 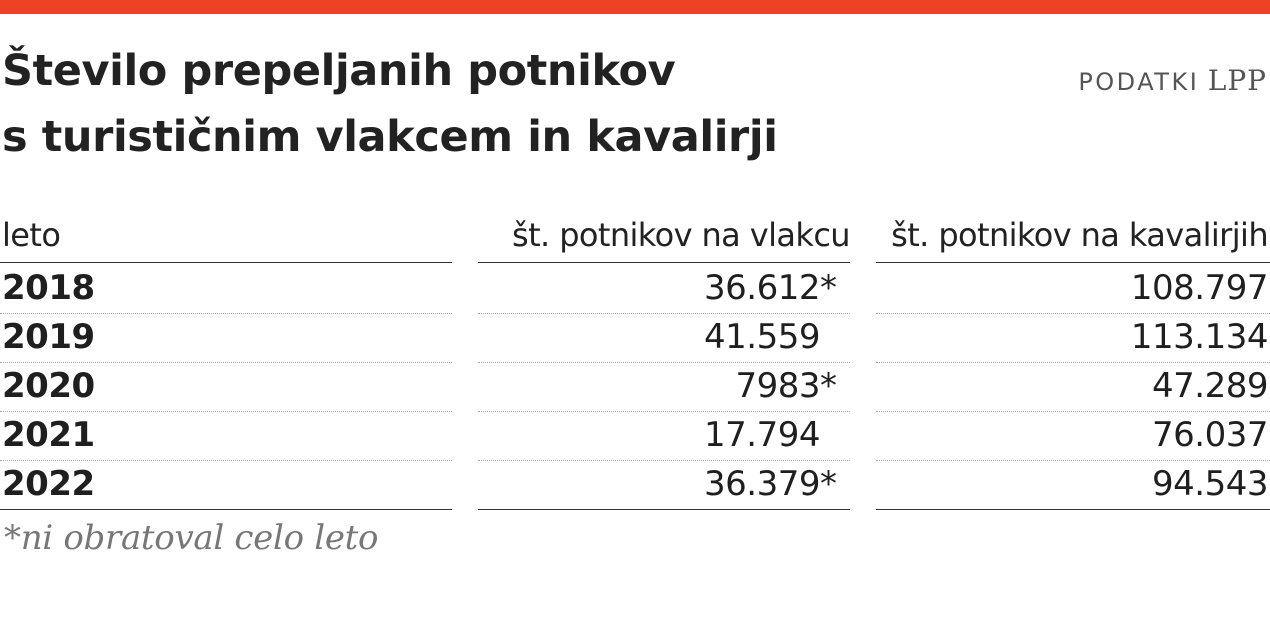 What do you see at coordinates (762, 484) in the screenshot?
I see `cell-train-value: 36.379` at bounding box center [762, 484].